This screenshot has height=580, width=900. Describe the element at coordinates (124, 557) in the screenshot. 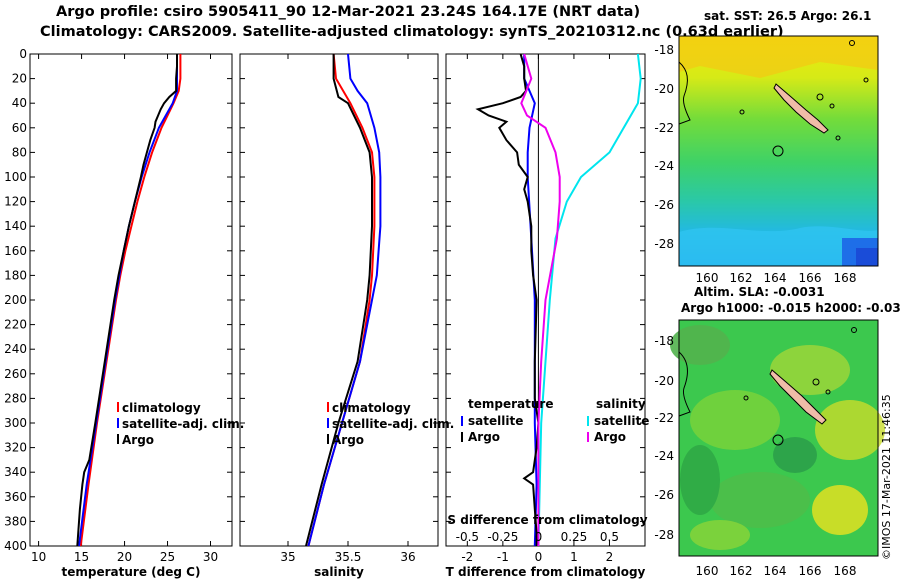

I see `x-tick-label: 20` at that location.